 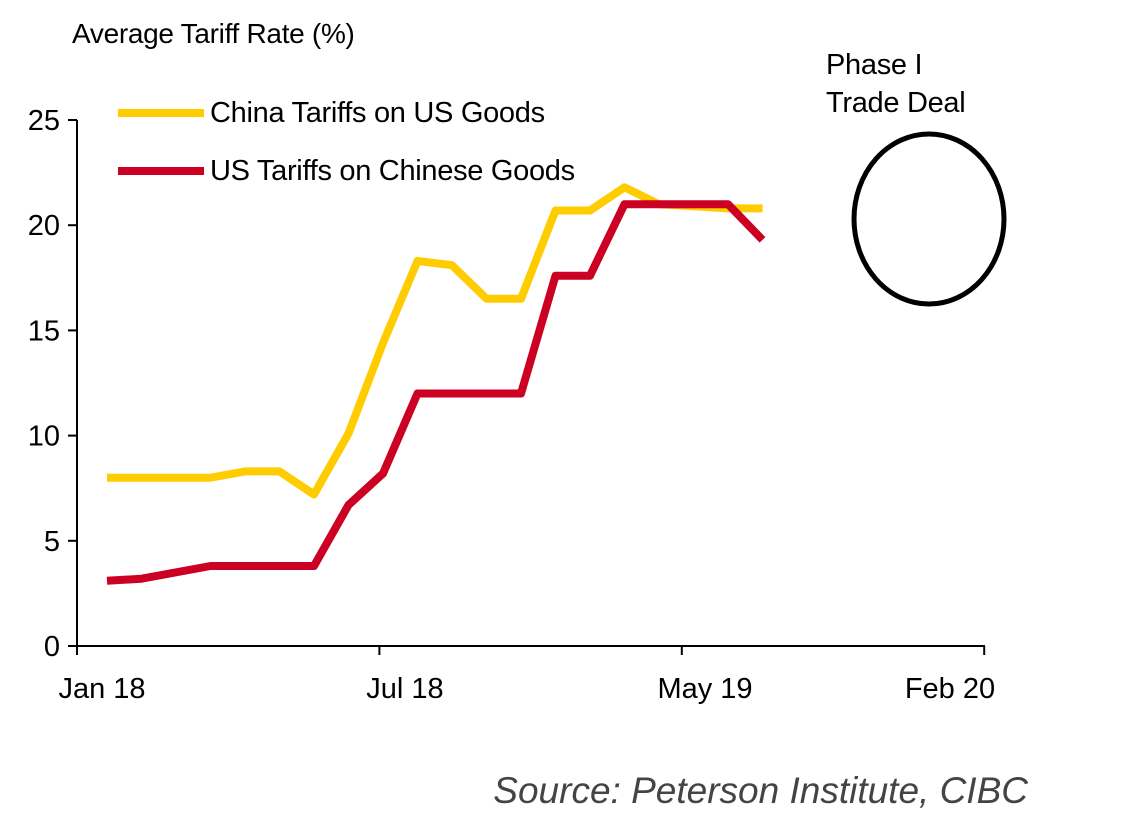 I want to click on x-tick-label: Jan 18, so click(x=101, y=689).